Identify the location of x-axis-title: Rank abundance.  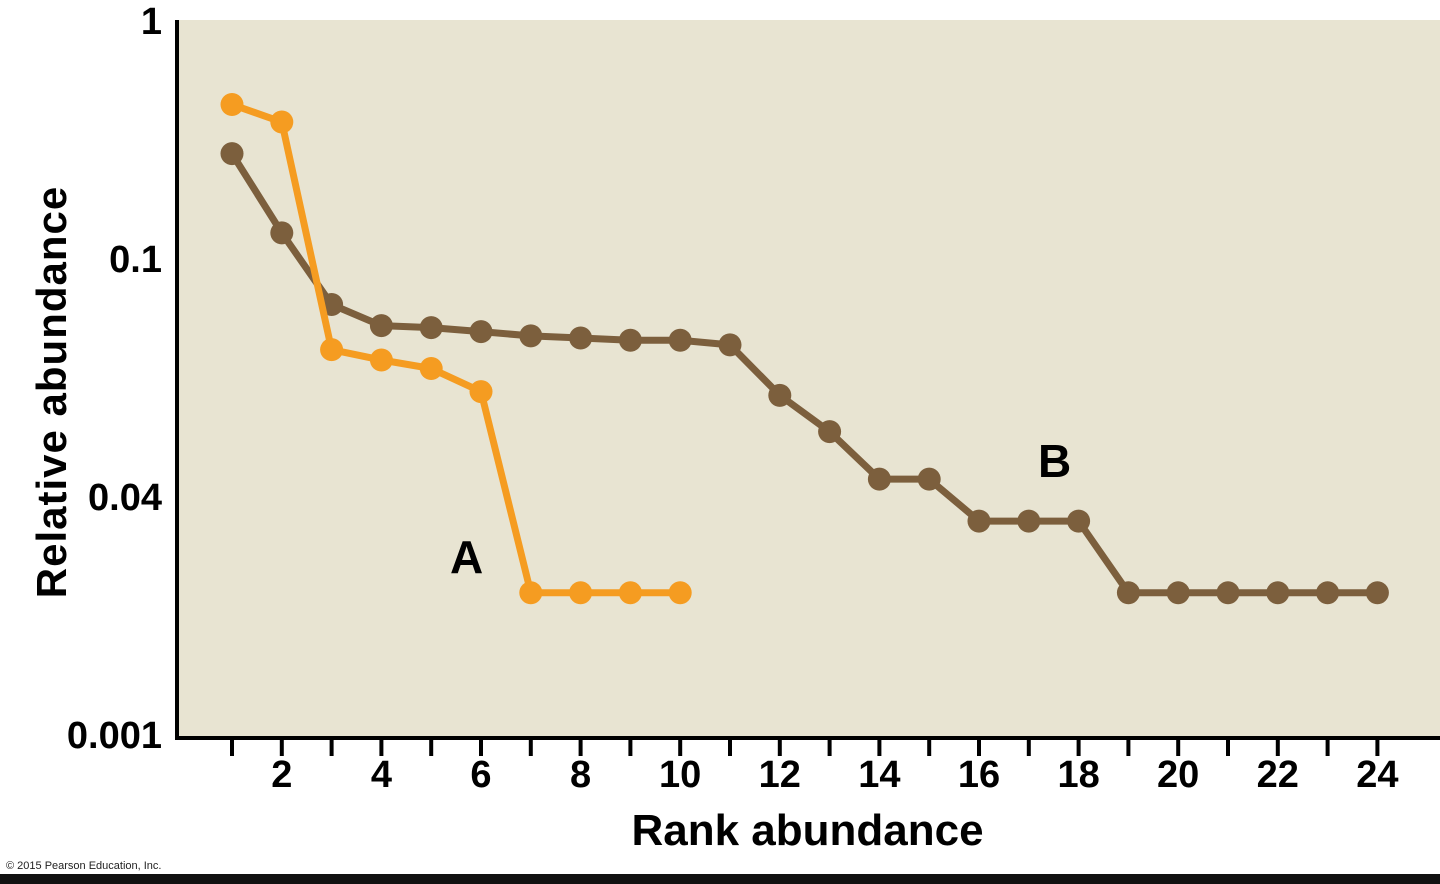
(807, 830).